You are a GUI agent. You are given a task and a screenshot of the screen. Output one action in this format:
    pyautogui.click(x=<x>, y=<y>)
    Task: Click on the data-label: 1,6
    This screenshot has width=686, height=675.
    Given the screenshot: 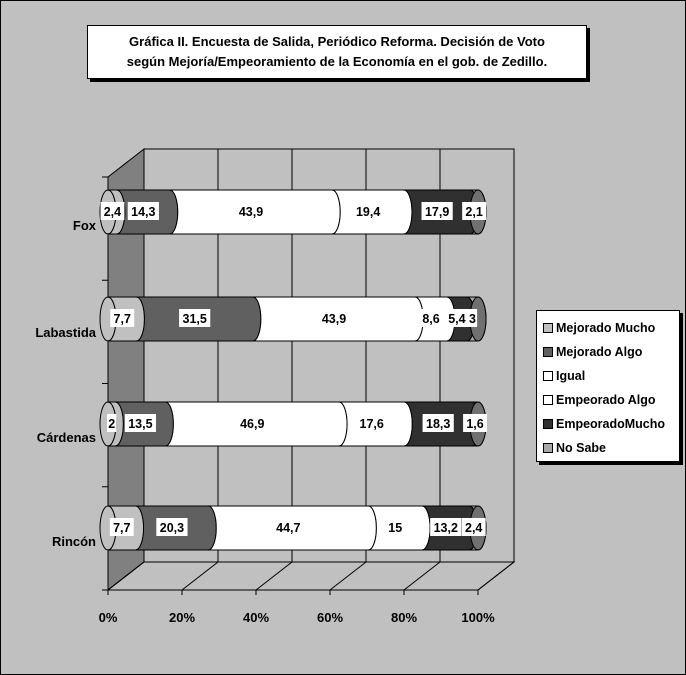 What is the action you would take?
    pyautogui.click(x=474, y=424)
    